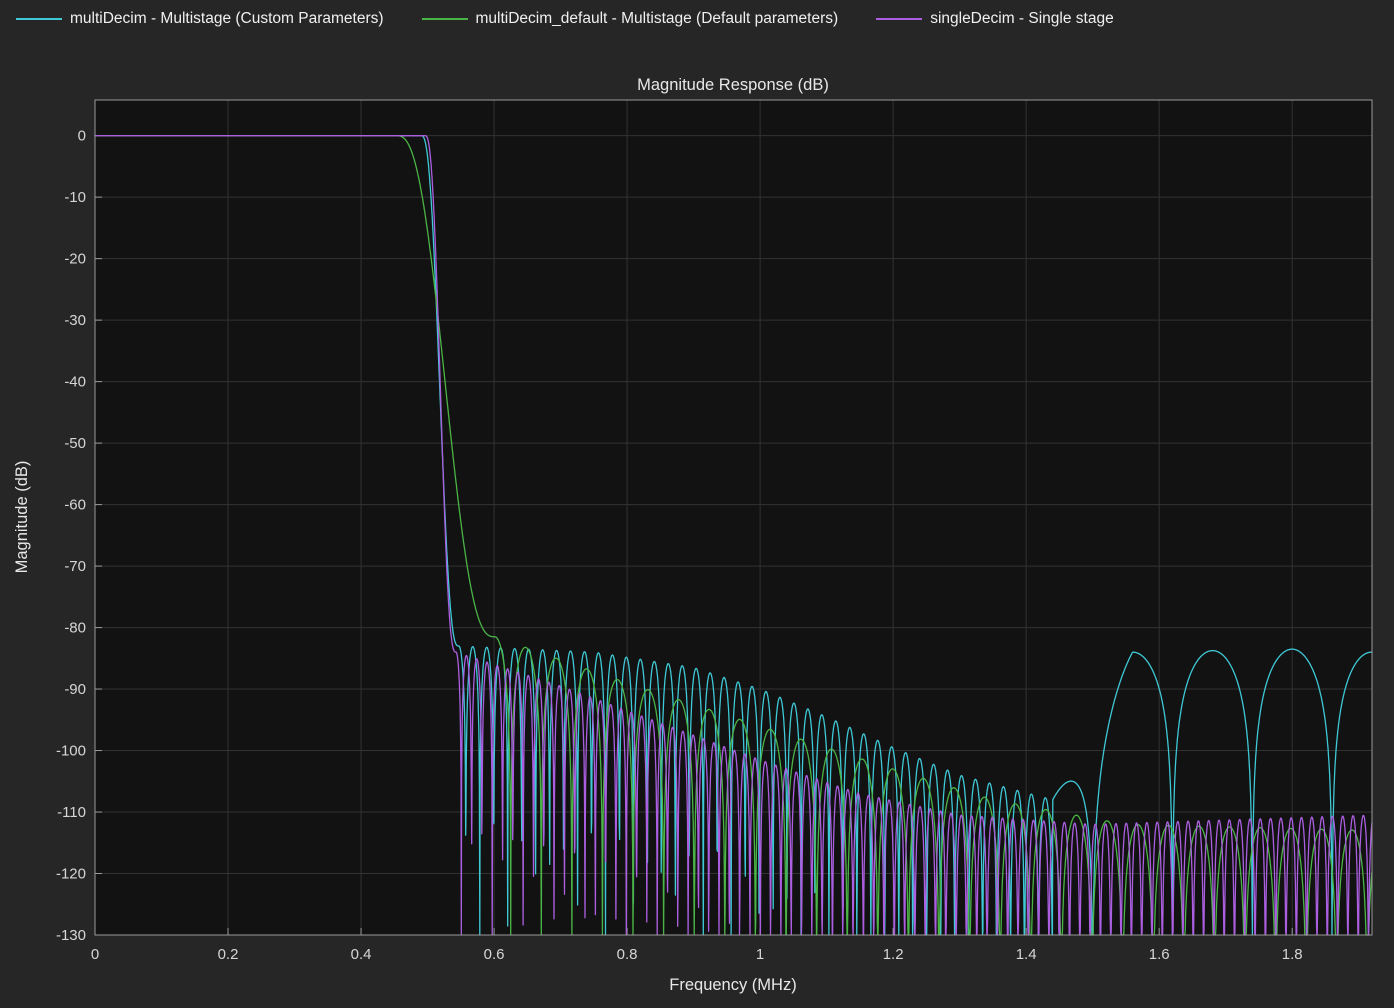  I want to click on legend-label: singleDecim - Single stage, so click(1022, 18).